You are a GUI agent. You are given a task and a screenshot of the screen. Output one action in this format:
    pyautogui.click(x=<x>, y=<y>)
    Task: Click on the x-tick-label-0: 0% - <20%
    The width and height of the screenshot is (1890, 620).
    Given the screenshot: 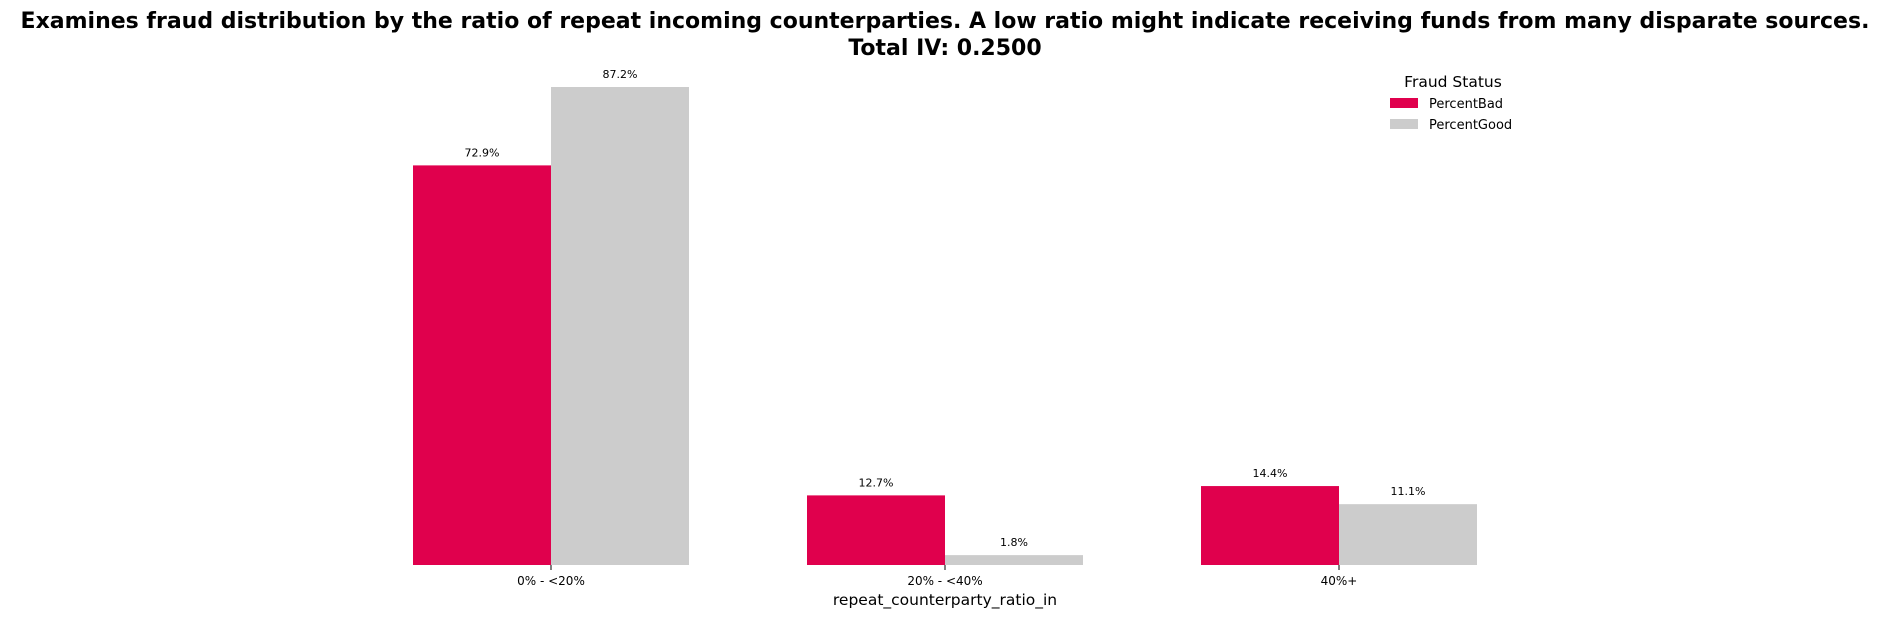 What is the action you would take?
    pyautogui.click(x=551, y=581)
    